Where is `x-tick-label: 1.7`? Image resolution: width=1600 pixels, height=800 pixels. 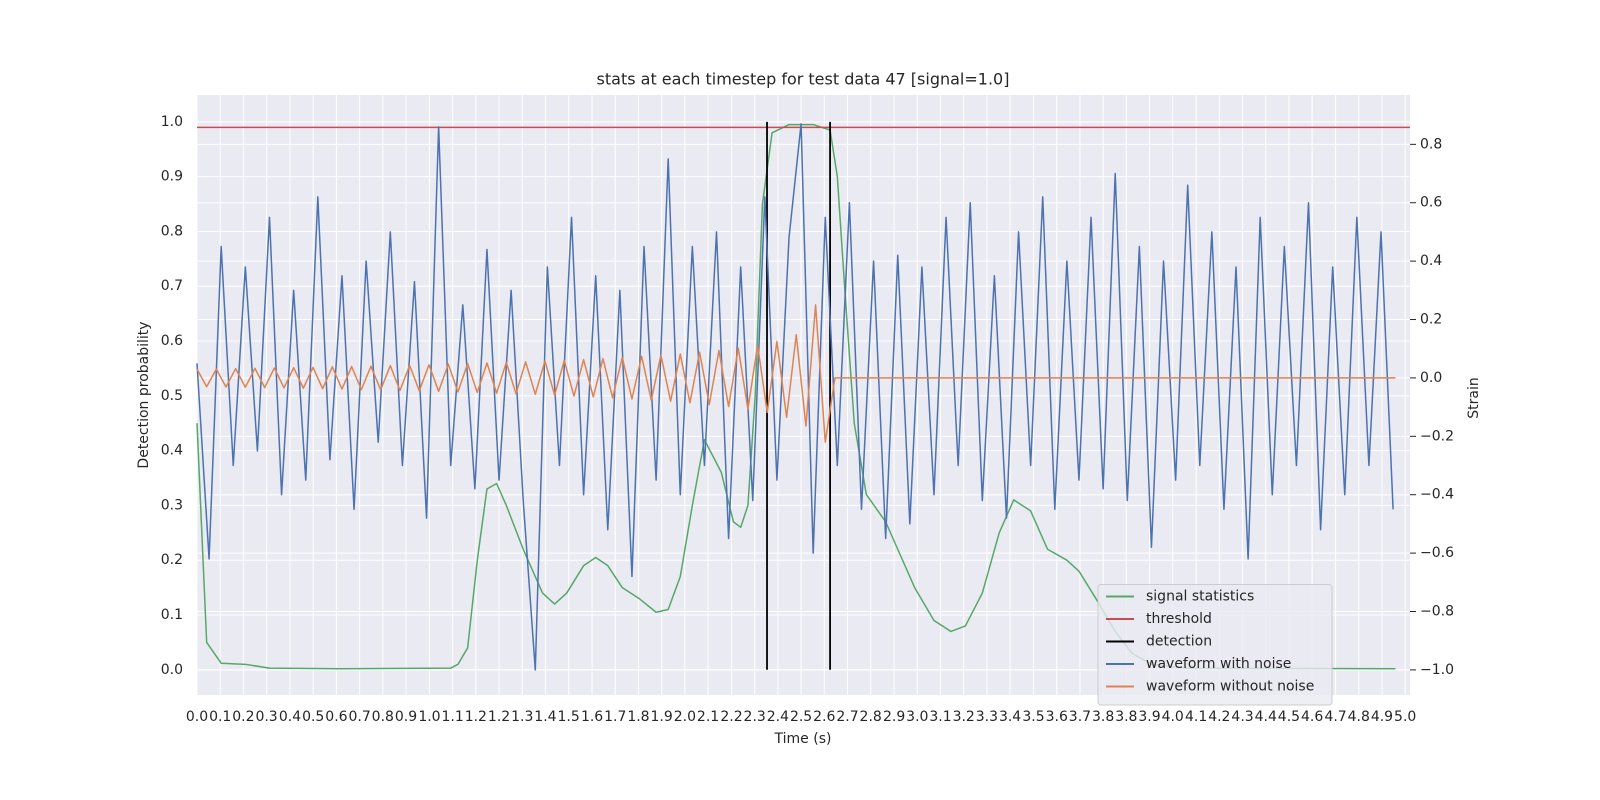 x-tick-label: 1.7 is located at coordinates (615, 717).